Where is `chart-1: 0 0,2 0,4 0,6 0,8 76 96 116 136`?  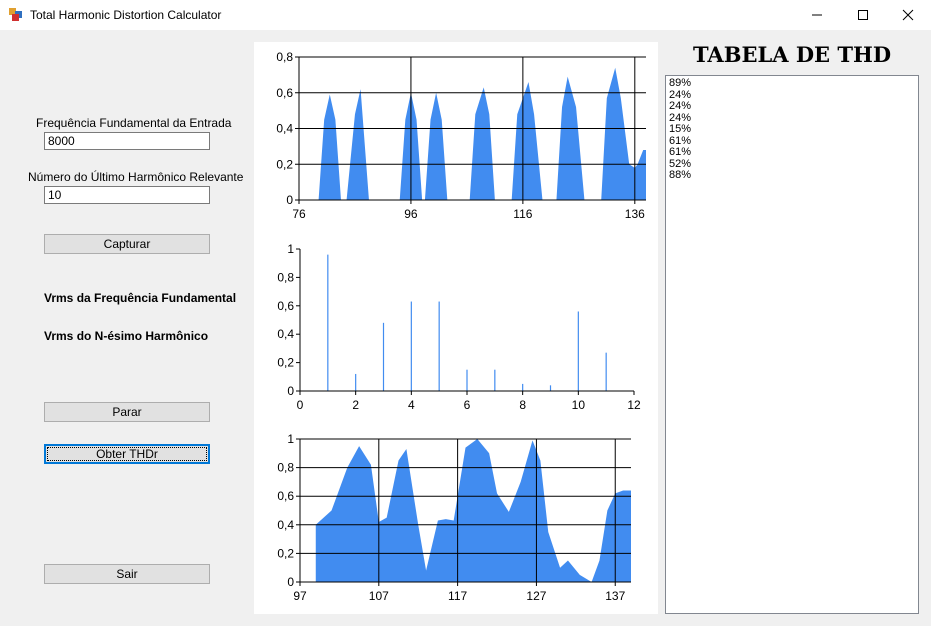 chart-1: 0 0,2 0,4 0,6 0,8 76 96 116 136 is located at coordinates (461, 135).